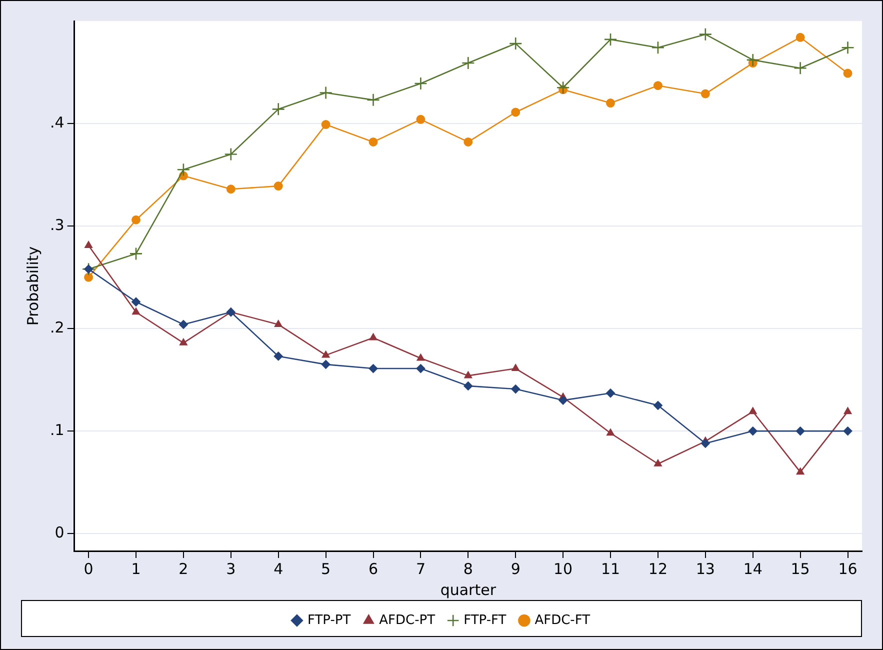  Describe the element at coordinates (515, 569) in the screenshot. I see `x-tick-label: 9` at that location.